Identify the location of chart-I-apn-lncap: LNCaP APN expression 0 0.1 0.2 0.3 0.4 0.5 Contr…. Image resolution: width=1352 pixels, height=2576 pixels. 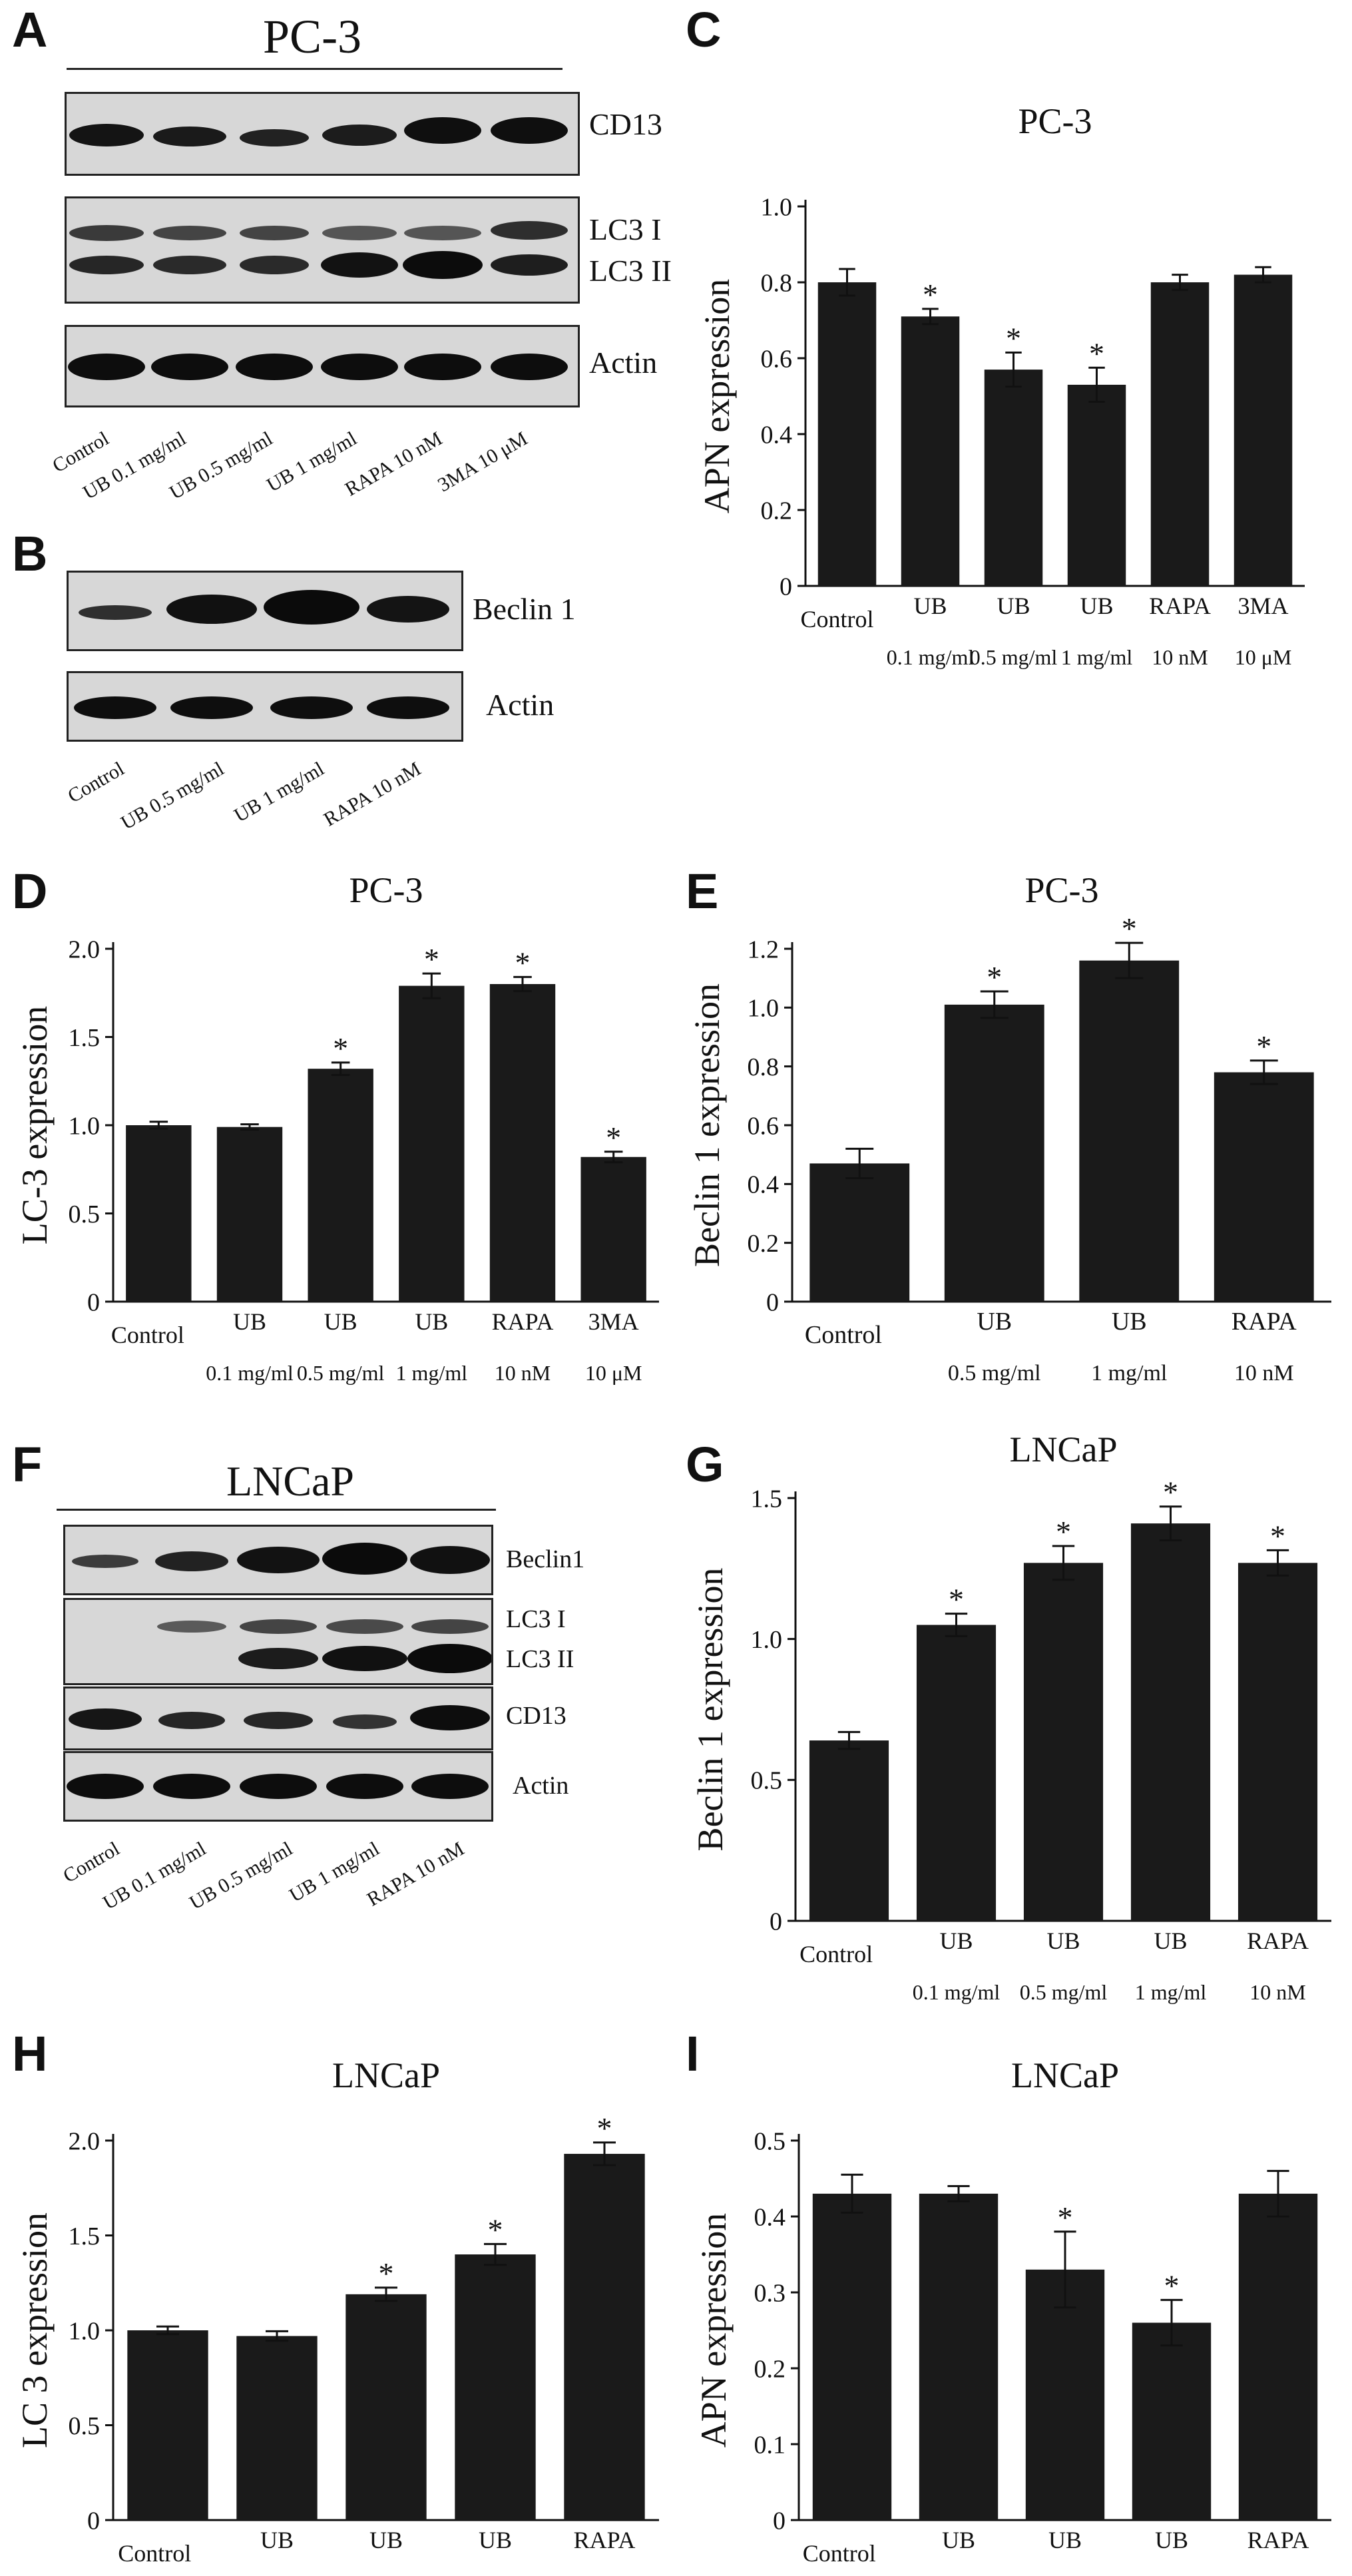
(1012, 2311).